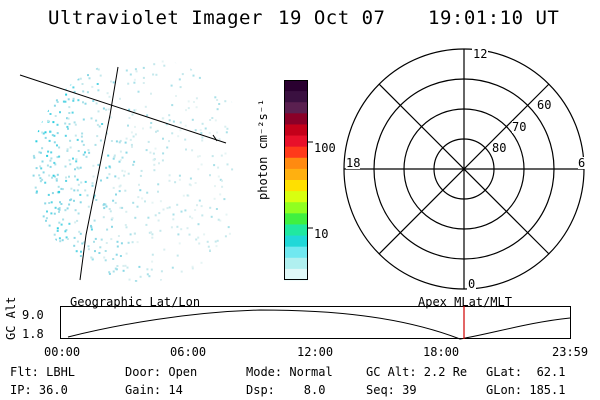 The width and height of the screenshot is (600, 400). I want to click on mode-value: Mode: Normal, so click(289, 372).